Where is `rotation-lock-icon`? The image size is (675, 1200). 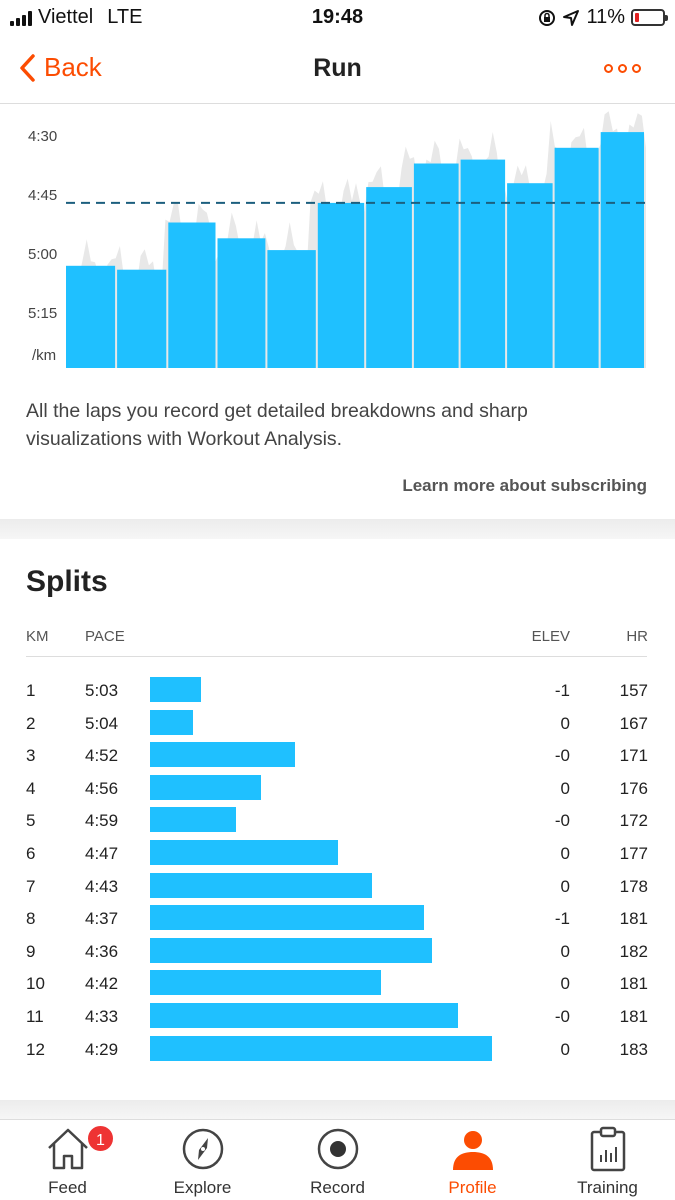
rotation-lock-icon is located at coordinates (547, 17).